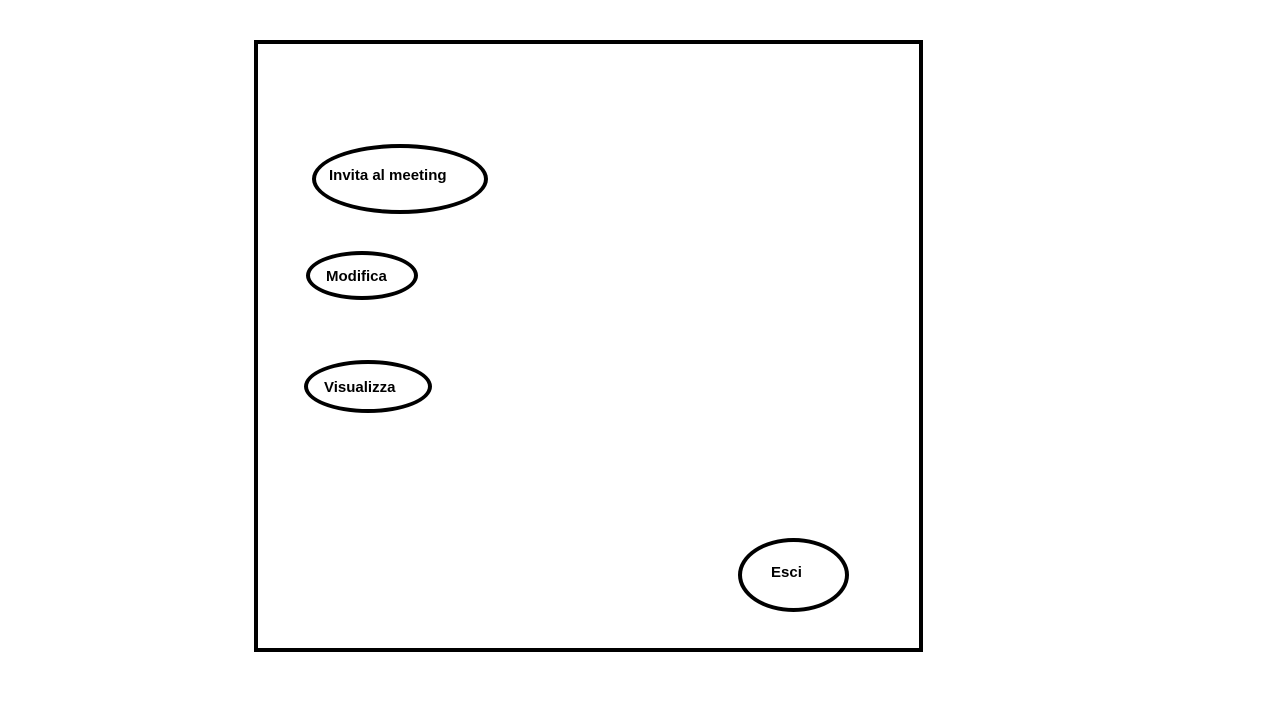  I want to click on invite-to-meeting-button: Invita al meeting, so click(400, 179).